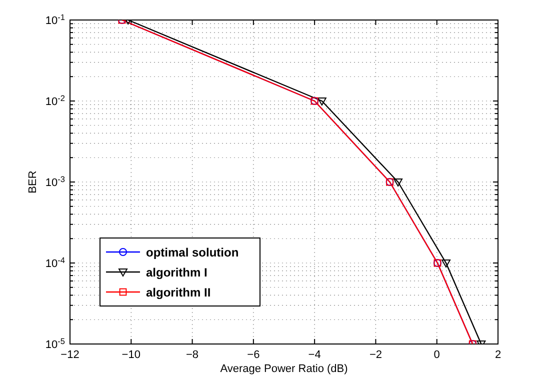 This screenshot has height=376, width=544. I want to click on x-tick-label: −6, so click(253, 355).